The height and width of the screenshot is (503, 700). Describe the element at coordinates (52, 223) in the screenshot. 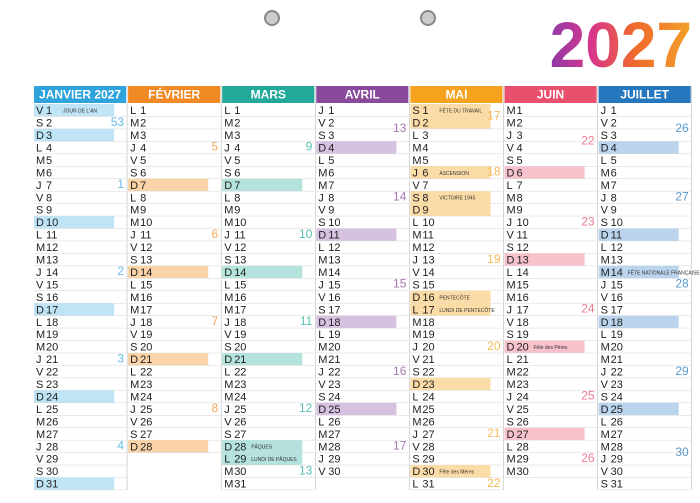

I see `day-number: 10` at that location.